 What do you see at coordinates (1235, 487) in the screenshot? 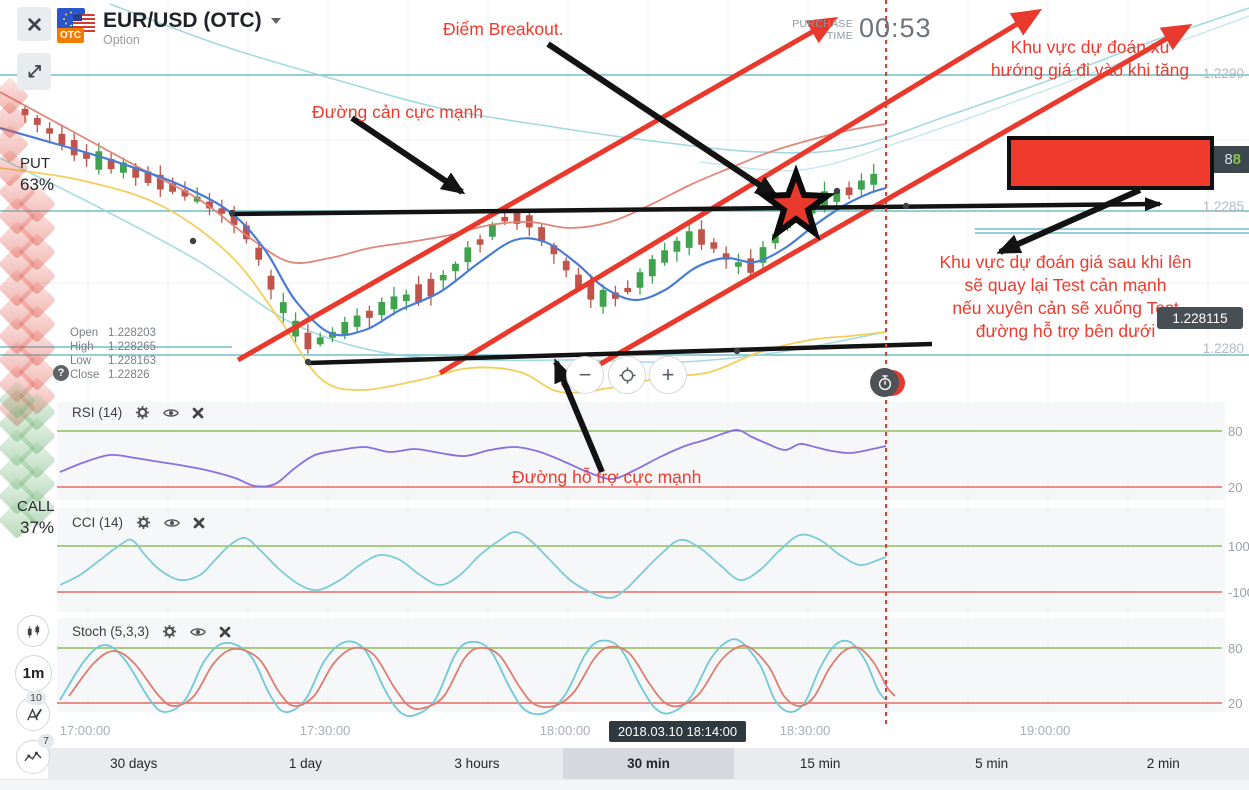
I see `level-label-lower-0: 20` at bounding box center [1235, 487].